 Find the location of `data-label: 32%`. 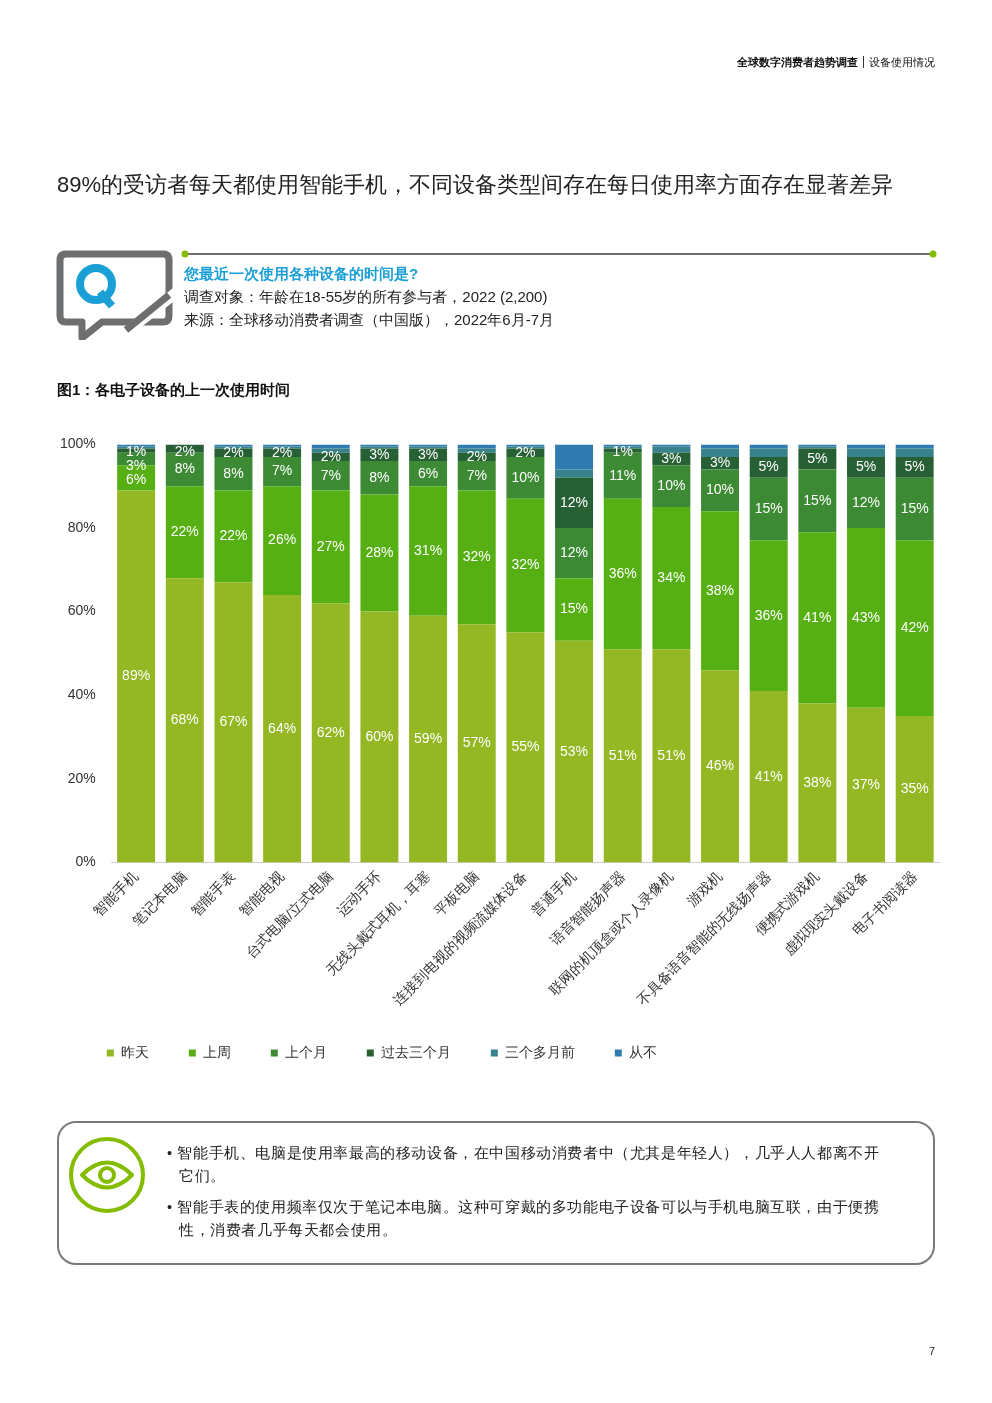

data-label: 32% is located at coordinates (525, 564).